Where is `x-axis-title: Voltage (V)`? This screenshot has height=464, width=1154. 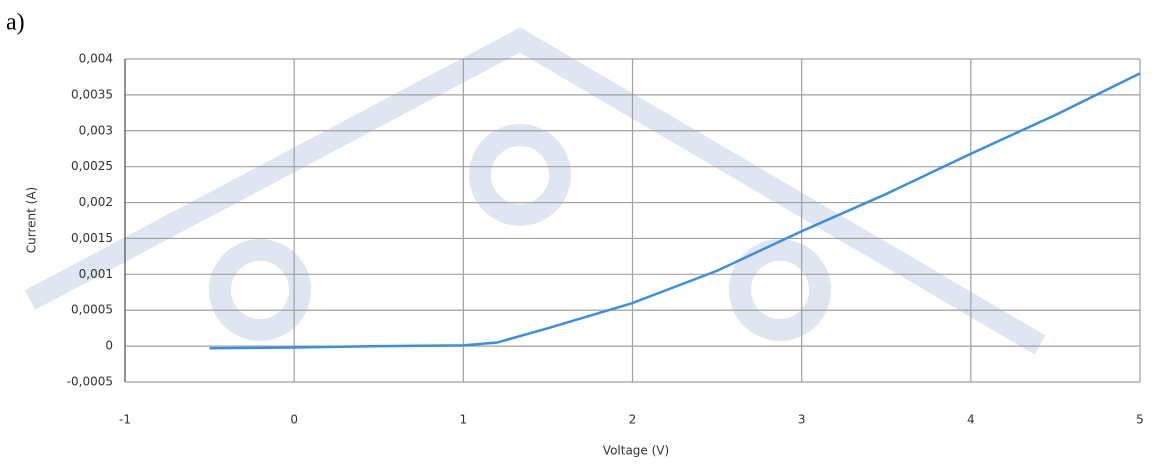 x-axis-title: Voltage (V) is located at coordinates (636, 451).